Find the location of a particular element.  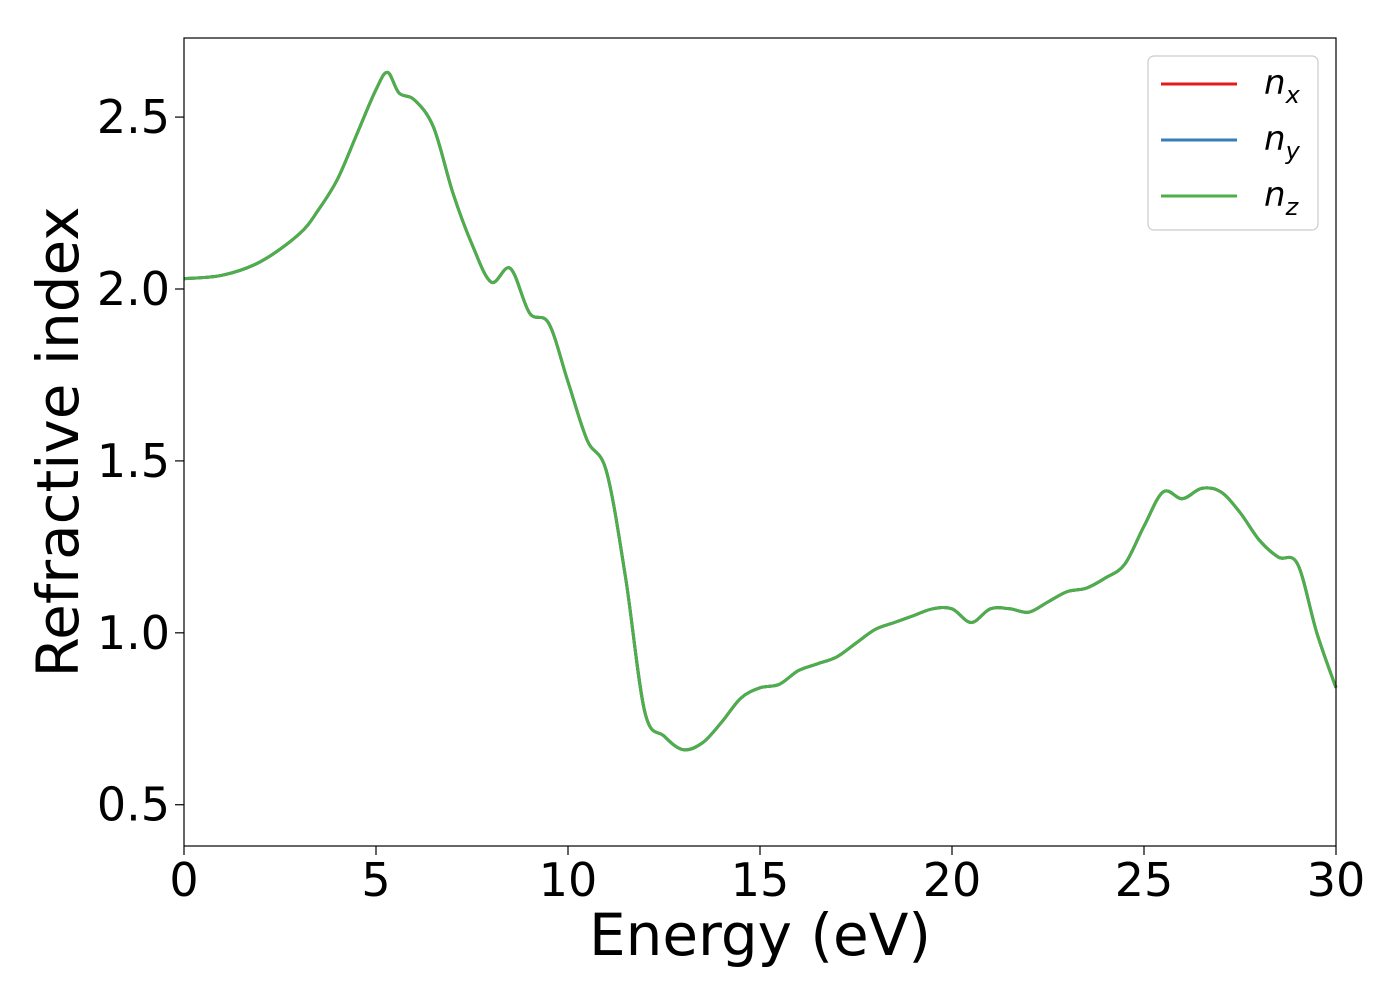

x-axis: 0 5 10 15 20 25 30 is located at coordinates (767, 876).